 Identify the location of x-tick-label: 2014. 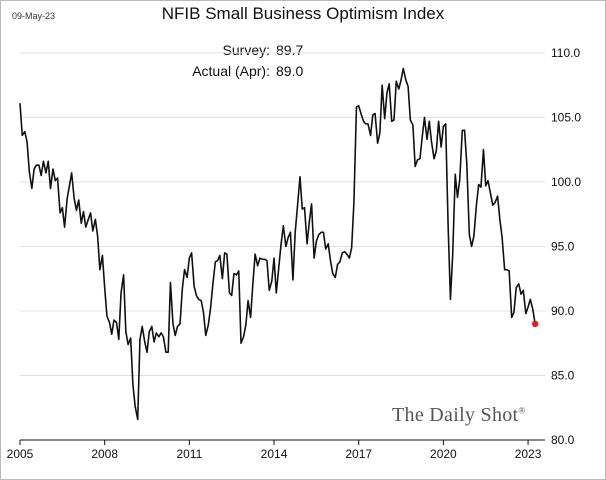
(274, 454).